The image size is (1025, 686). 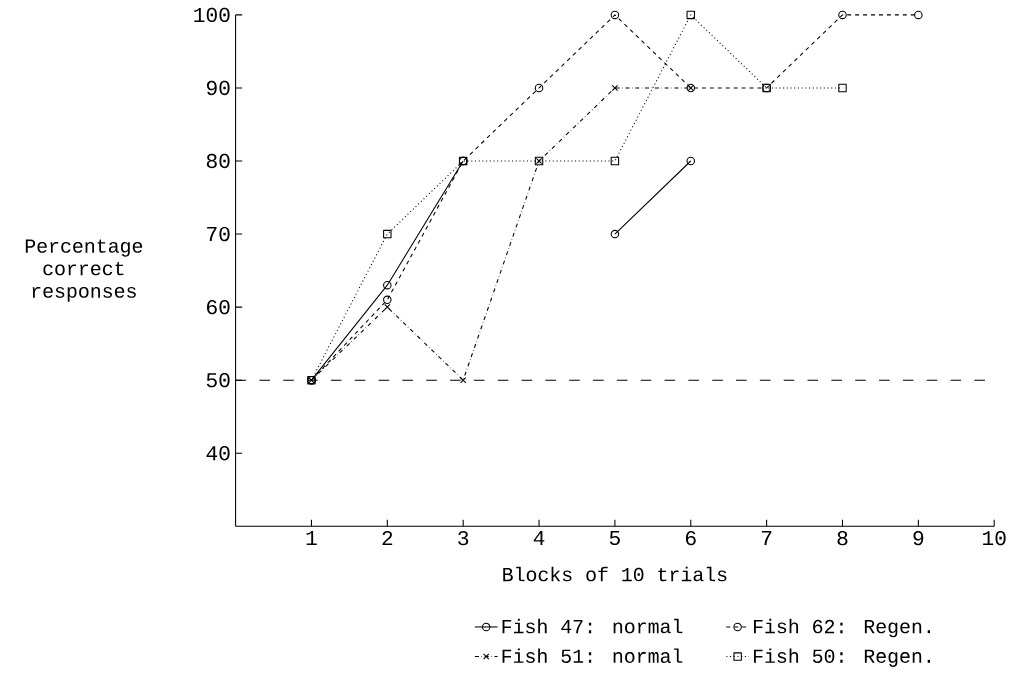 What do you see at coordinates (539, 537) in the screenshot?
I see `x-tick-label: 4` at bounding box center [539, 537].